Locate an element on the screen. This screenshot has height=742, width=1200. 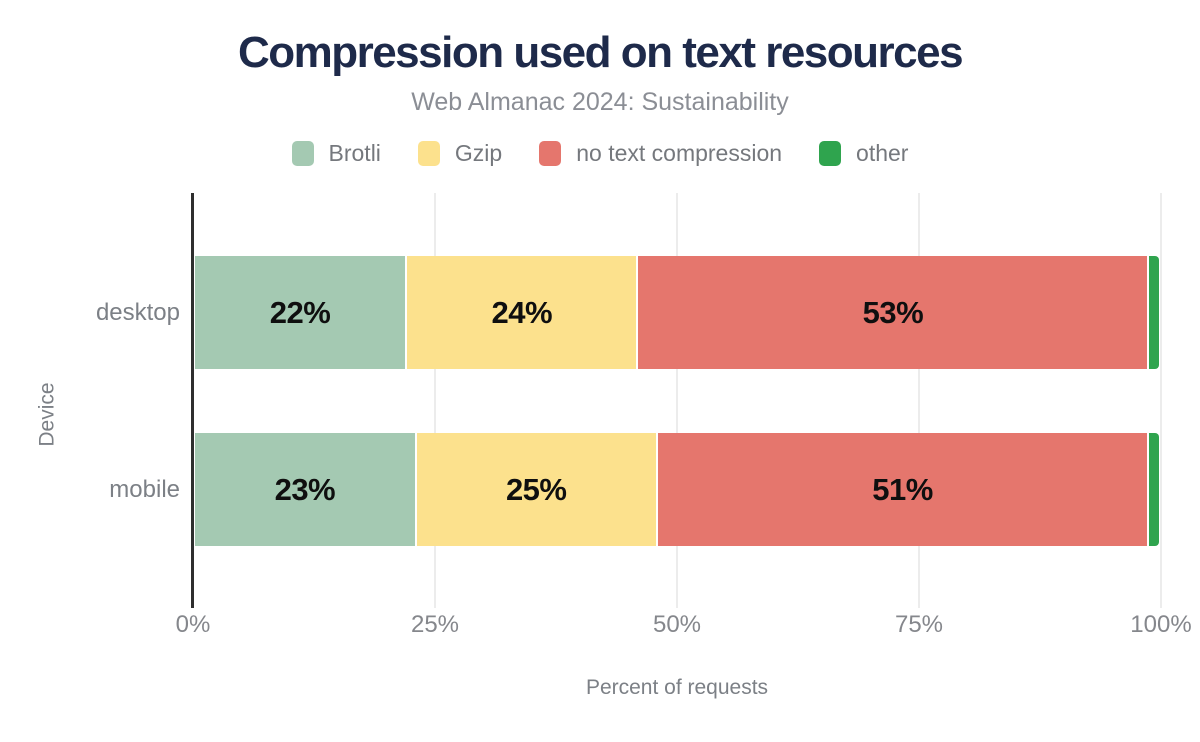
legend-label: Brotli is located at coordinates (354, 153).